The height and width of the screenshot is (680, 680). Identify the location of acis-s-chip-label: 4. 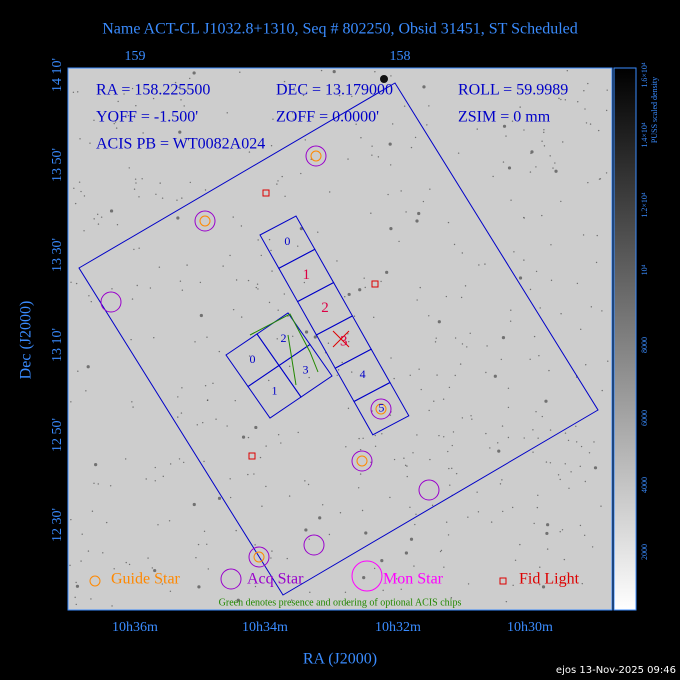
(363, 374).